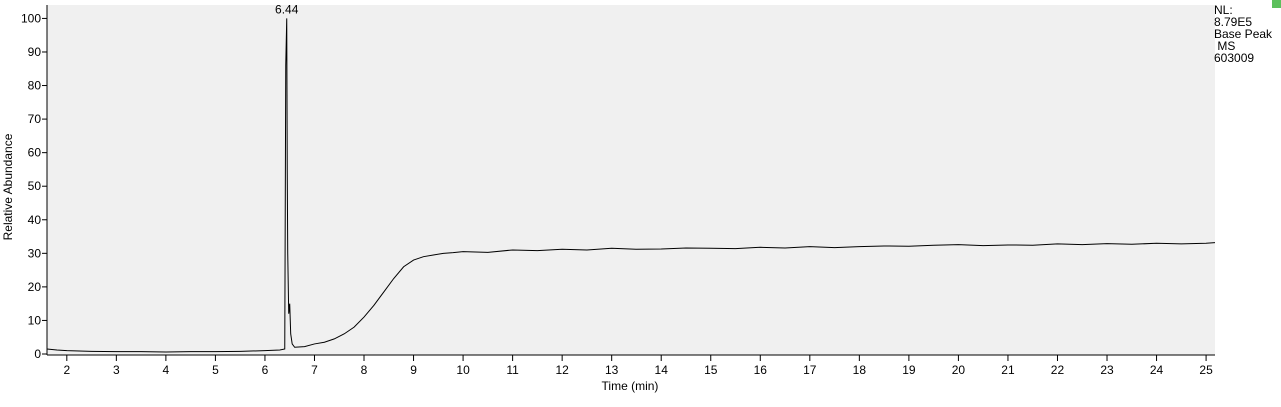 Image resolution: width=1281 pixels, height=407 pixels. I want to click on y-tick-label: 20, so click(35, 287).